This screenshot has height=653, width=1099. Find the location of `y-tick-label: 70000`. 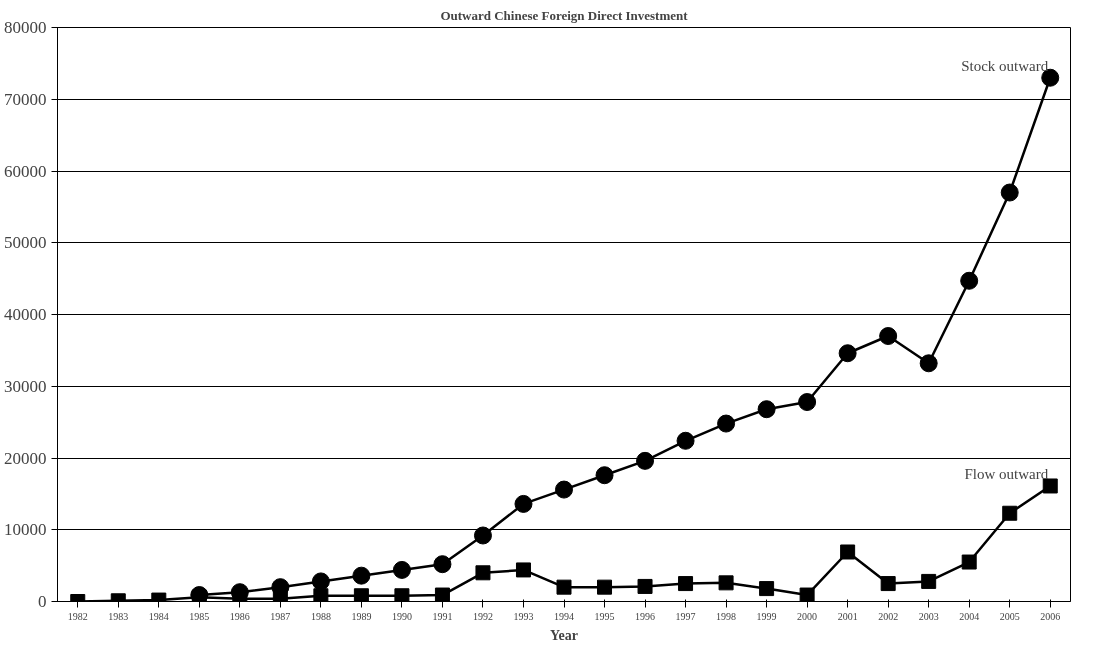

y-tick-label: 70000 is located at coordinates (25, 99).